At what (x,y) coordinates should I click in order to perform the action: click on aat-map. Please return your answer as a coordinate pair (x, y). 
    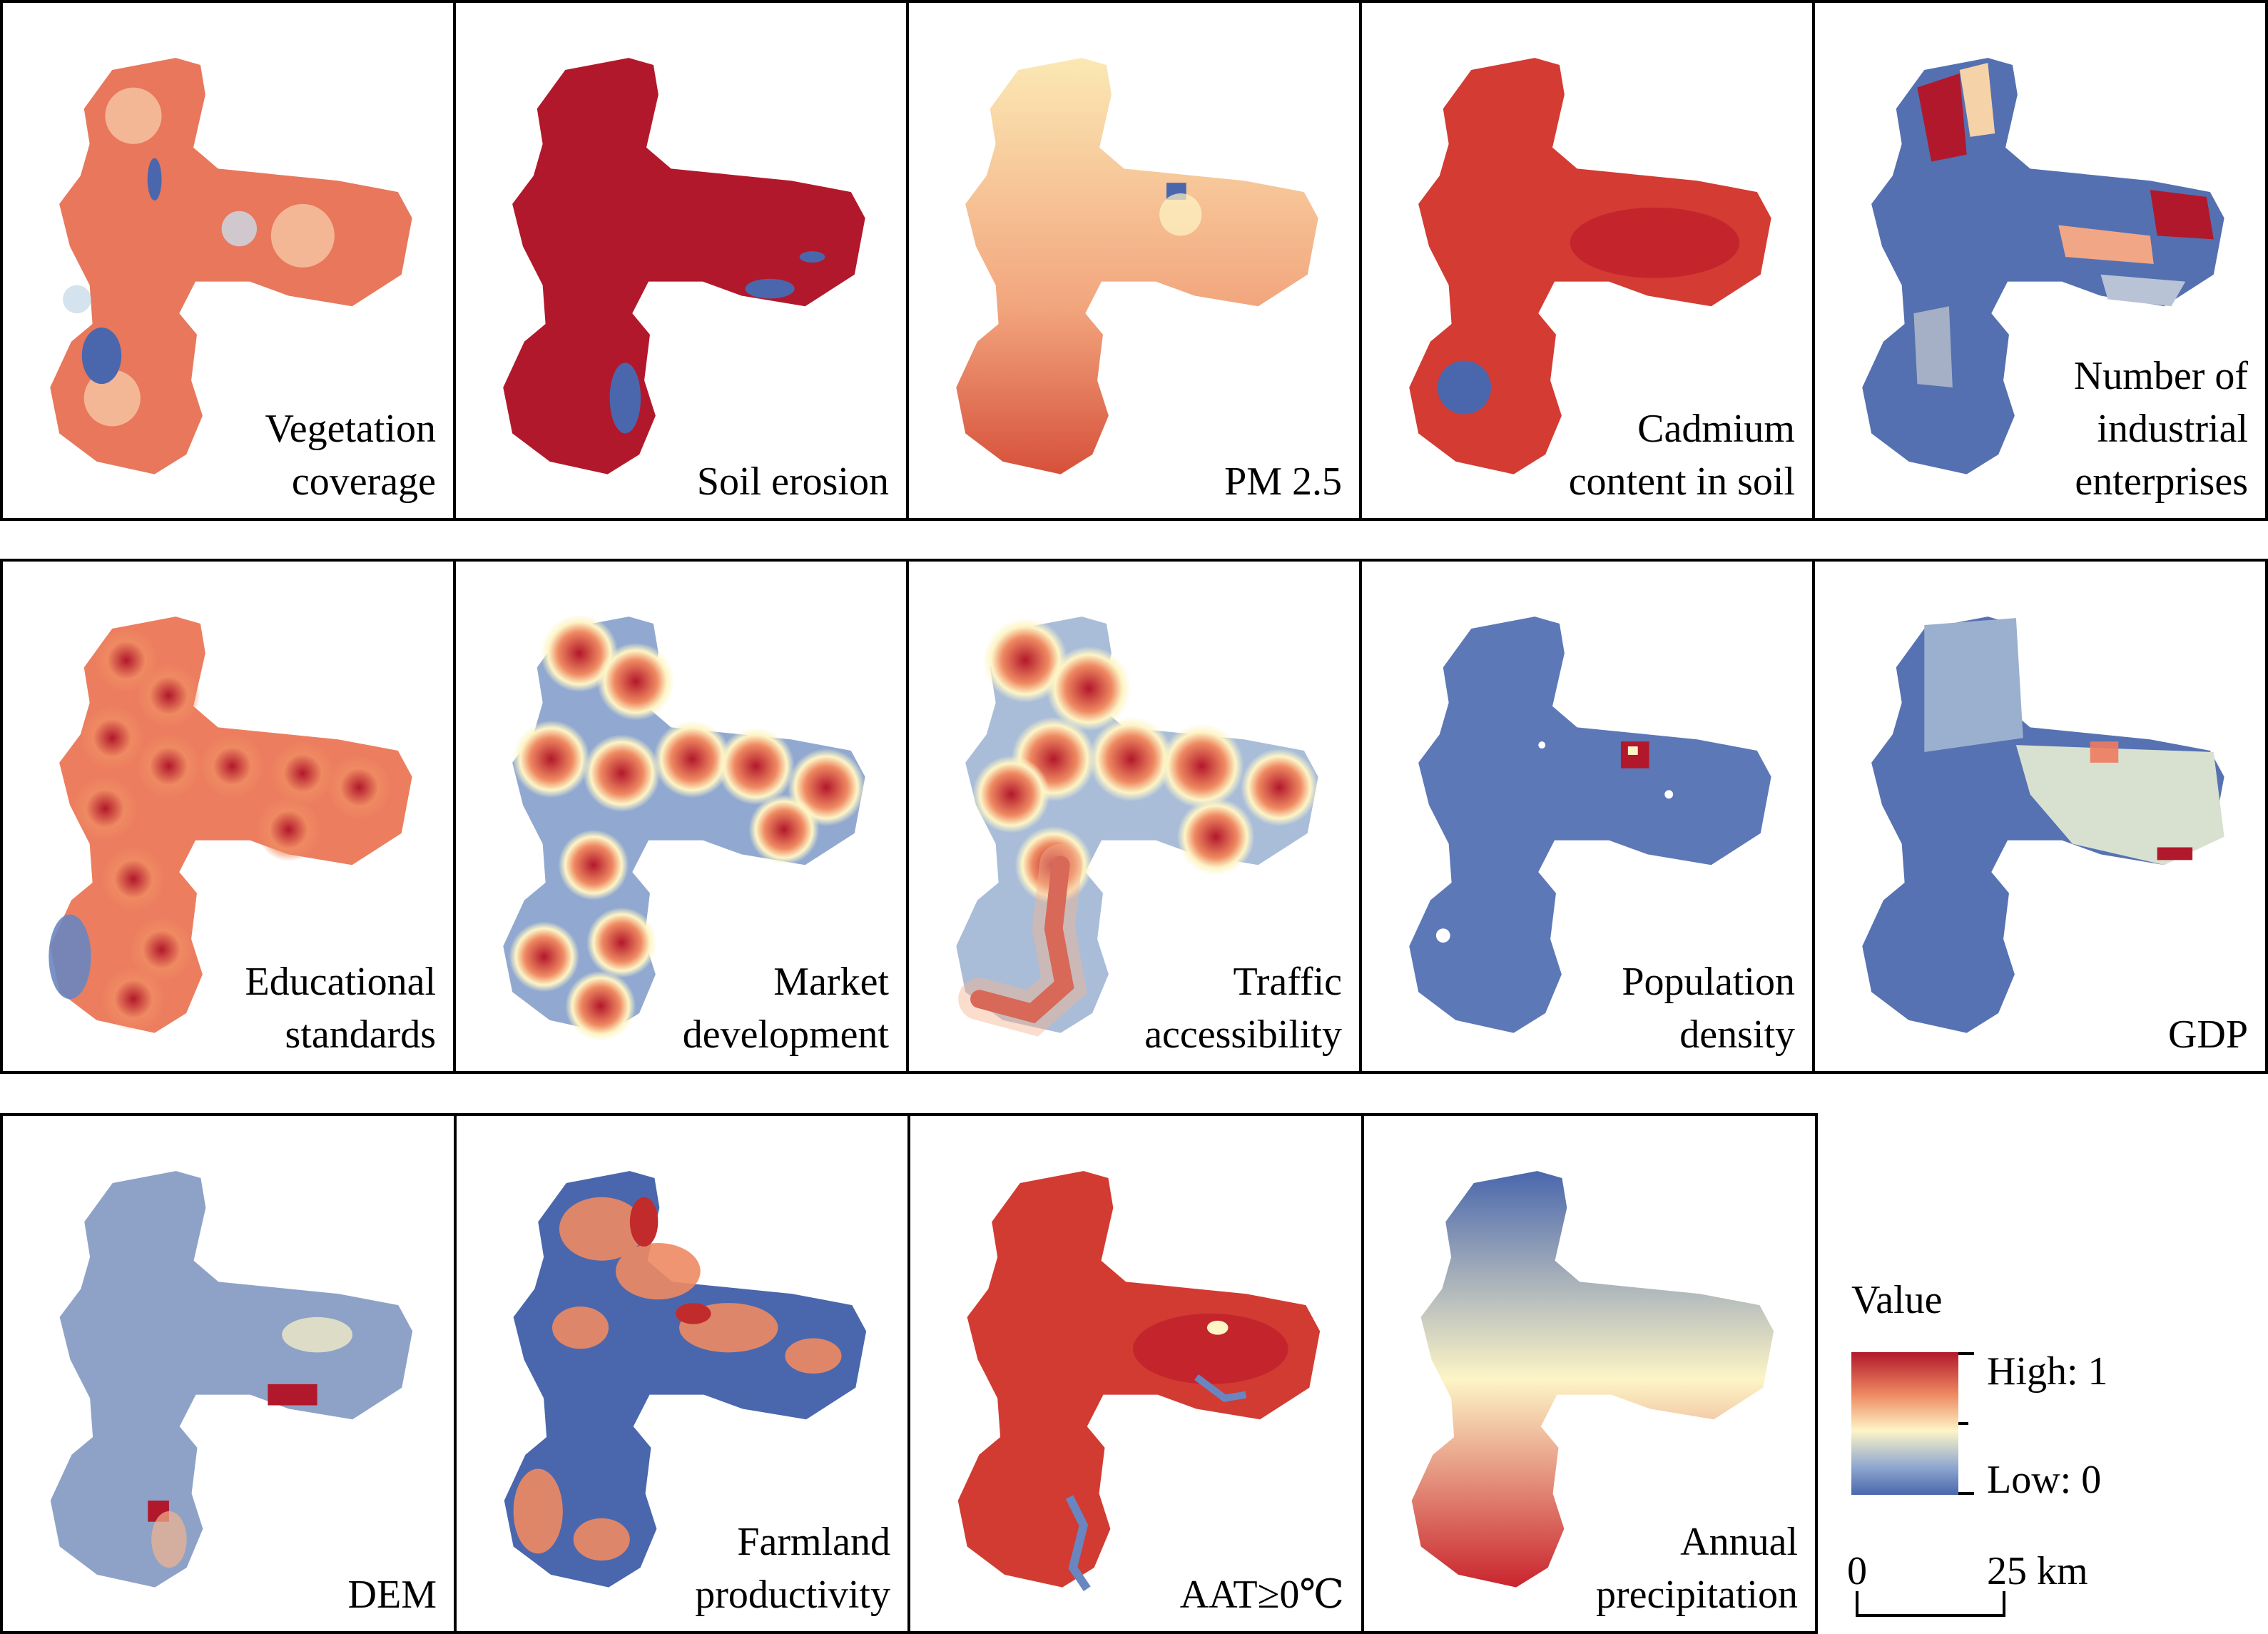
    Looking at the image, I should click on (1139, 1381).